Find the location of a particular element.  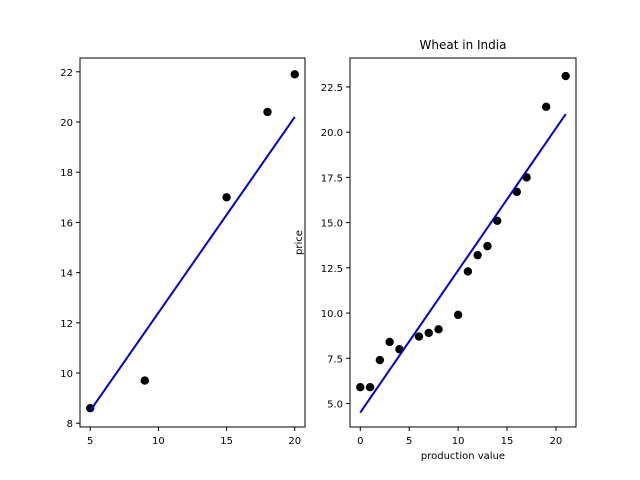

y-tick-label: 12 is located at coordinates (66, 324).